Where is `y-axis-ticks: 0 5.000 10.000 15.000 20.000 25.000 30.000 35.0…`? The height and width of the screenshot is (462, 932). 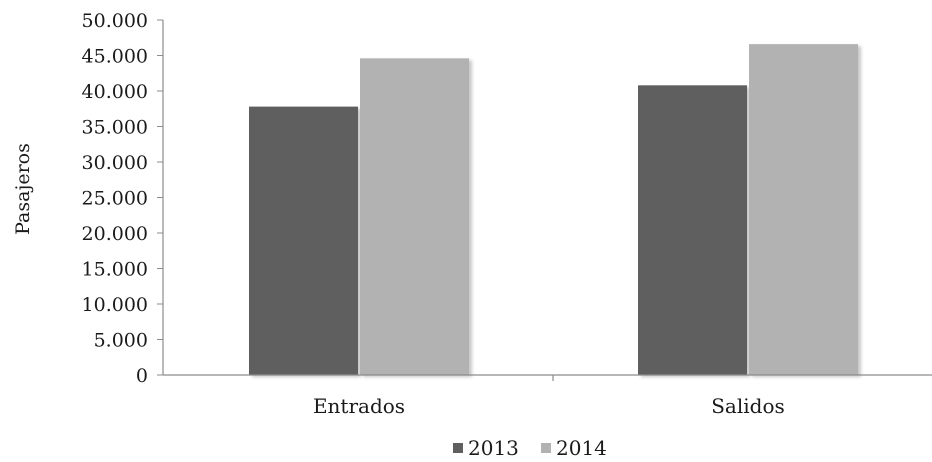
y-axis-ticks: 0 5.000 10.000 15.000 20.000 25.000 30.000 35.0… is located at coordinates (122, 198).